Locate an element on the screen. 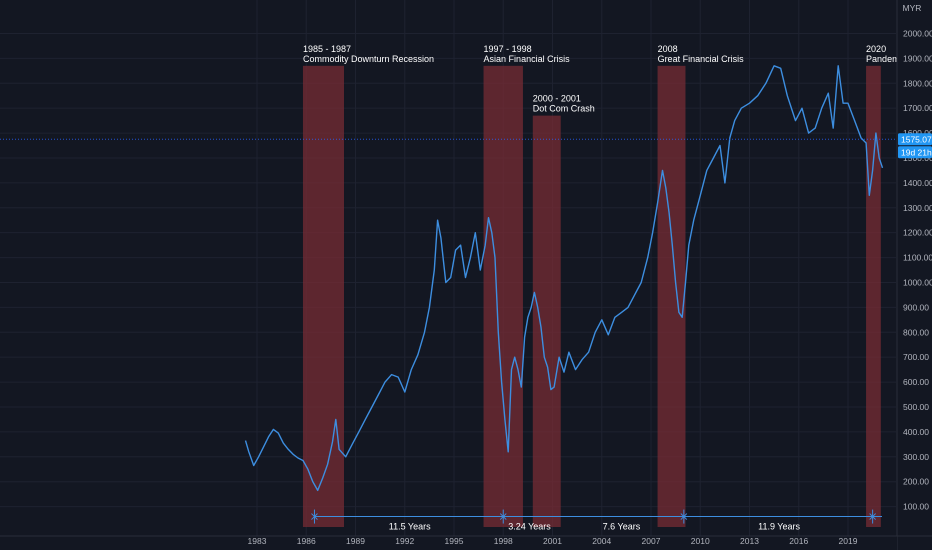 The height and width of the screenshot is (550, 932). x-tick-label: 1983 is located at coordinates (257, 541).